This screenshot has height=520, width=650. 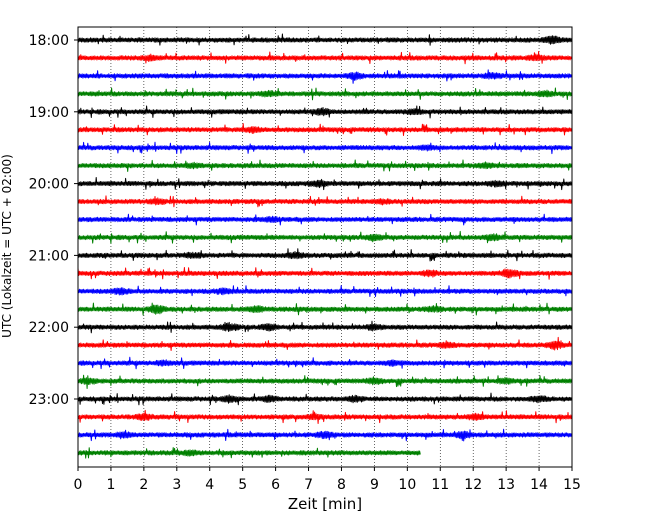 I want to click on y-axis: 18:00 19:00 20:00 21:00 22:00 23:00, so click(x=53, y=220).